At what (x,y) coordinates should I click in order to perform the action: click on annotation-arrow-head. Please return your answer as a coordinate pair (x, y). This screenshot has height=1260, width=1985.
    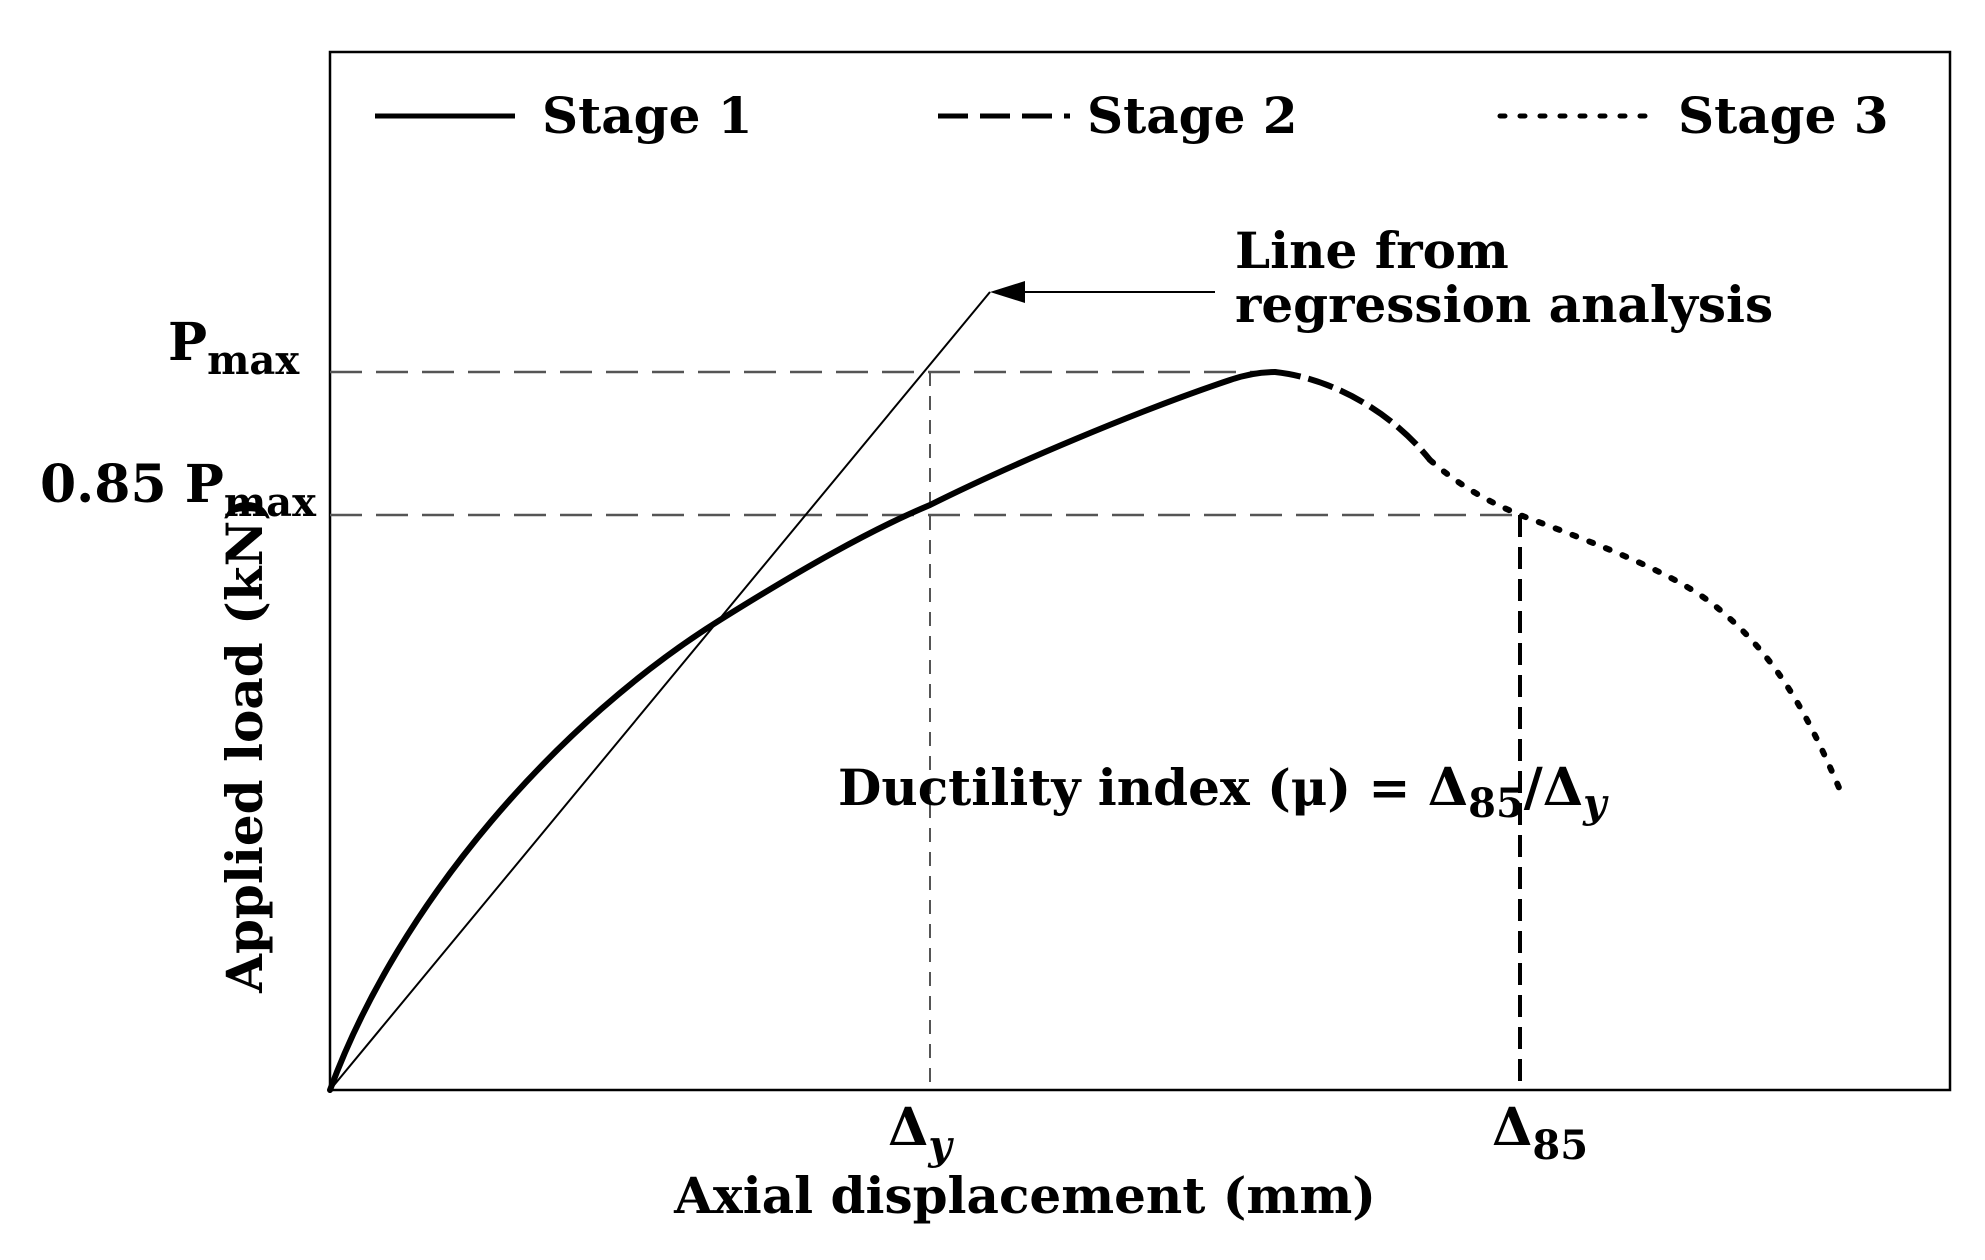
    Looking at the image, I should click on (1007, 292).